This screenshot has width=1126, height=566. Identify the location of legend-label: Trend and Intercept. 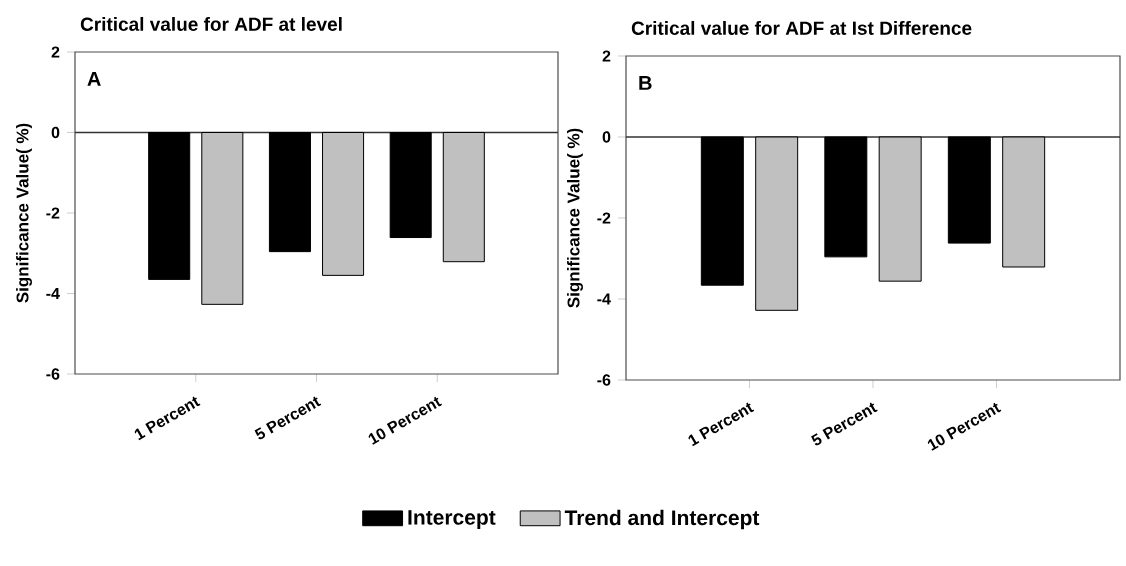
(662, 519).